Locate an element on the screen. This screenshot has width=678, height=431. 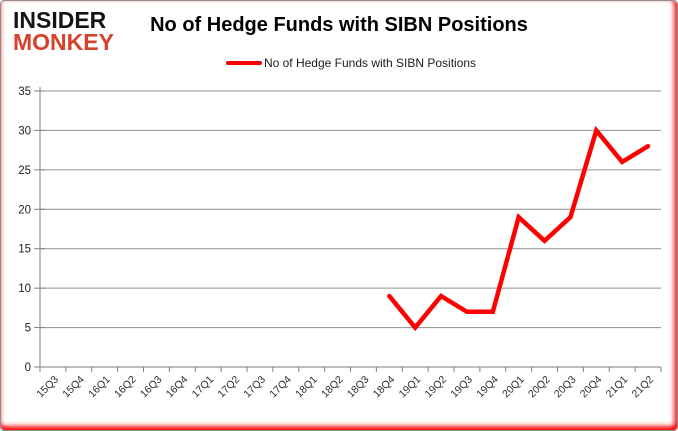
svg-text: 20 is located at coordinates (24, 210).